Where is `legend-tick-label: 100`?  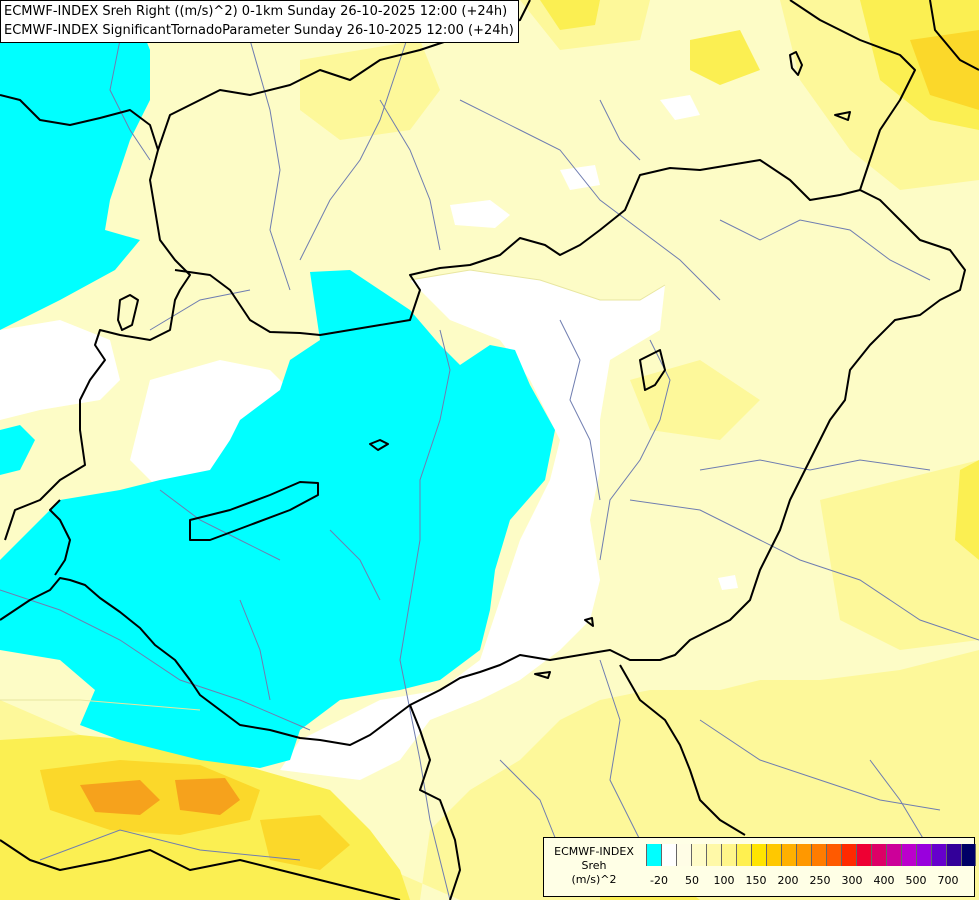 legend-tick-label: 100 is located at coordinates (724, 880).